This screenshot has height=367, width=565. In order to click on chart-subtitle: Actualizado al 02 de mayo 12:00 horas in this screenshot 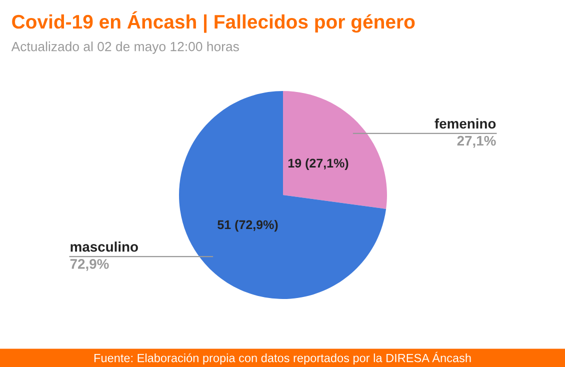, I will do `click(125, 48)`.